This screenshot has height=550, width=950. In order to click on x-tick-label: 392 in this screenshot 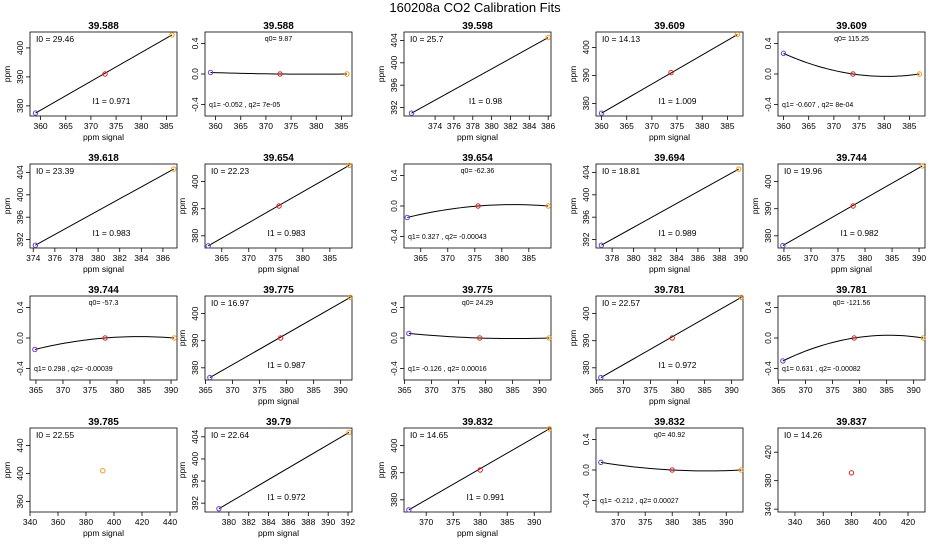, I will do `click(348, 522)`.